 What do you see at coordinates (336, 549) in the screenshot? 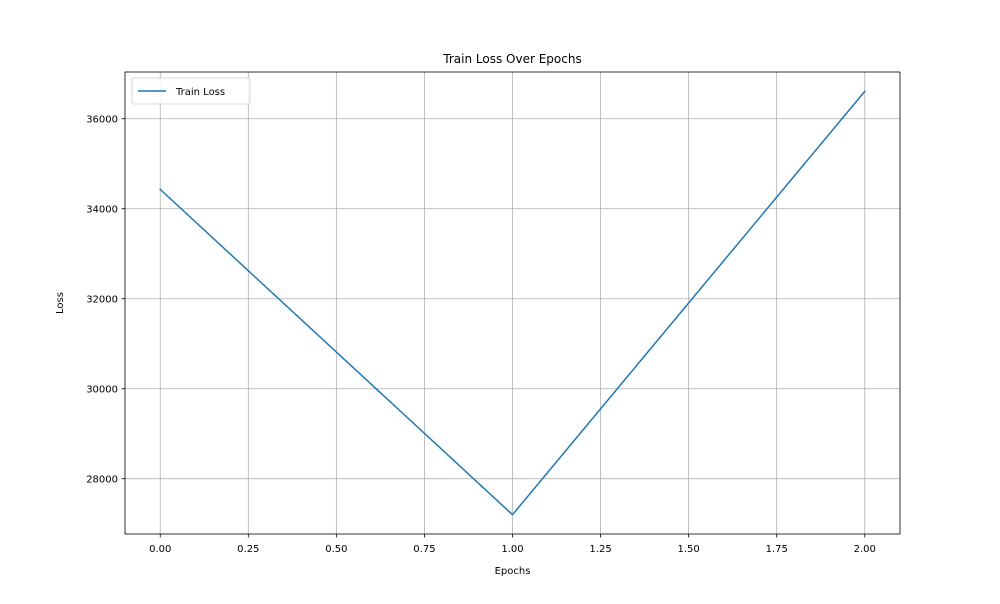
I see `x-tick-label: 0.50` at bounding box center [336, 549].